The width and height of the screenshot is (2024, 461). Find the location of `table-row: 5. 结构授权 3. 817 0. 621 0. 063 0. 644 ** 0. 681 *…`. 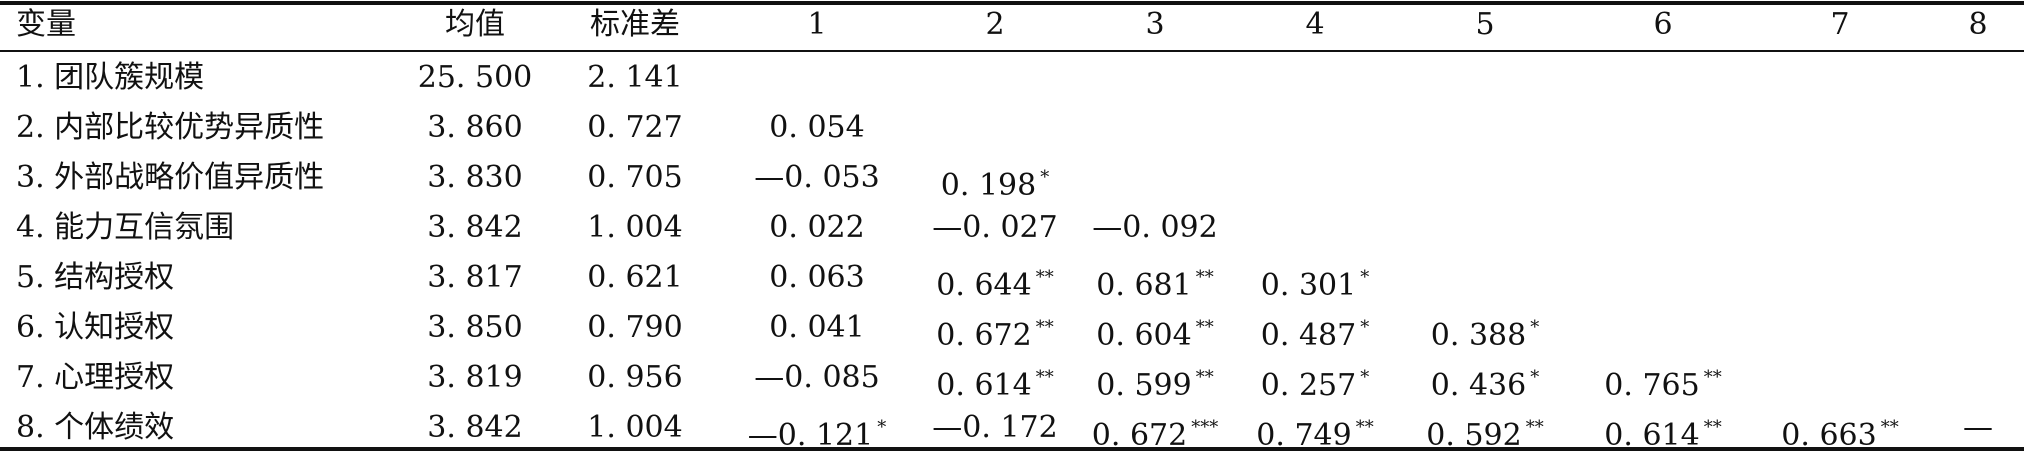

table-row: 5. 结构授权 3. 817 0. 621 0. 063 0. 644 ** 0. 681 *… is located at coordinates (1012, 278).